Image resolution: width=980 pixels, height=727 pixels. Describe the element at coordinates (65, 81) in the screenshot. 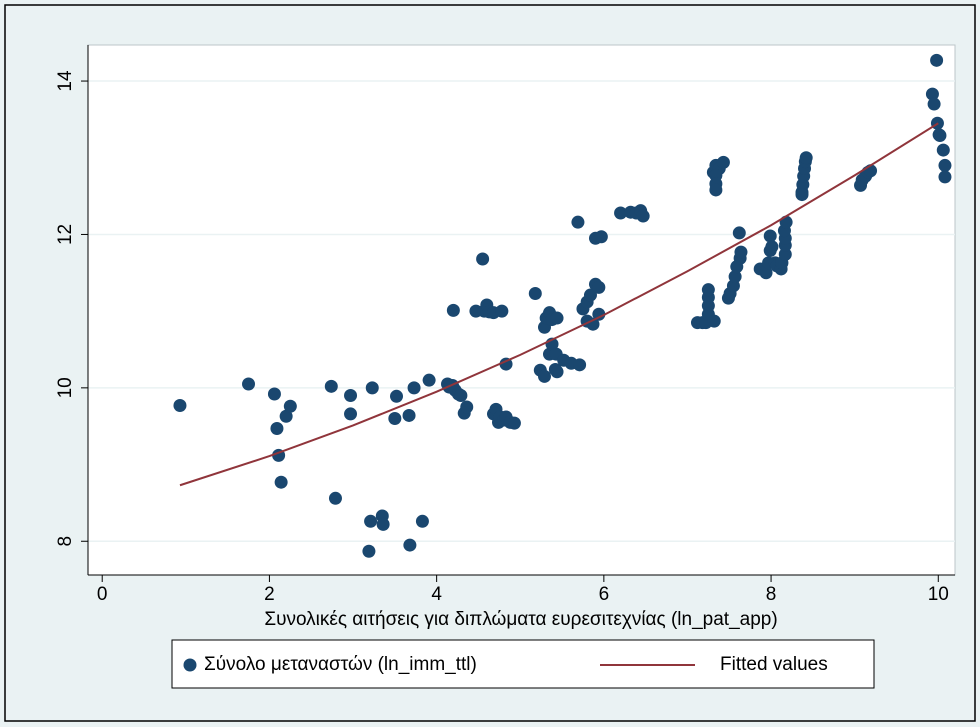

I see `y-tick-label: 14` at that location.